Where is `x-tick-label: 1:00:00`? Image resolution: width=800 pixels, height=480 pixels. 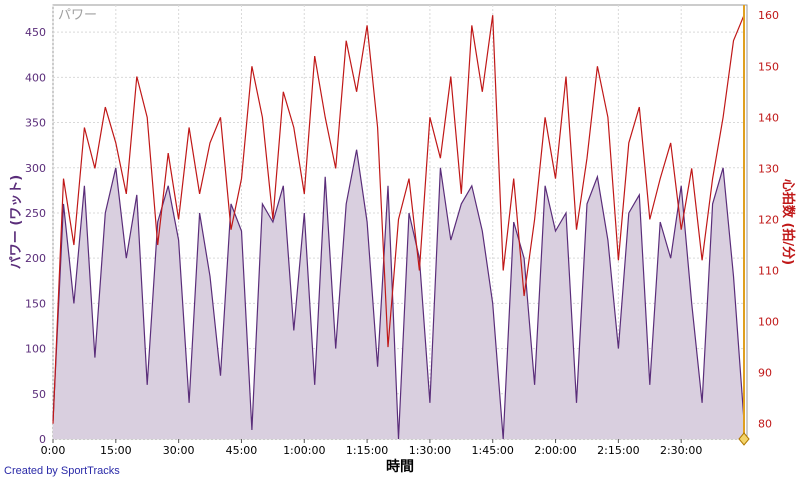
x-tick-label: 1:00:00 is located at coordinates (304, 450).